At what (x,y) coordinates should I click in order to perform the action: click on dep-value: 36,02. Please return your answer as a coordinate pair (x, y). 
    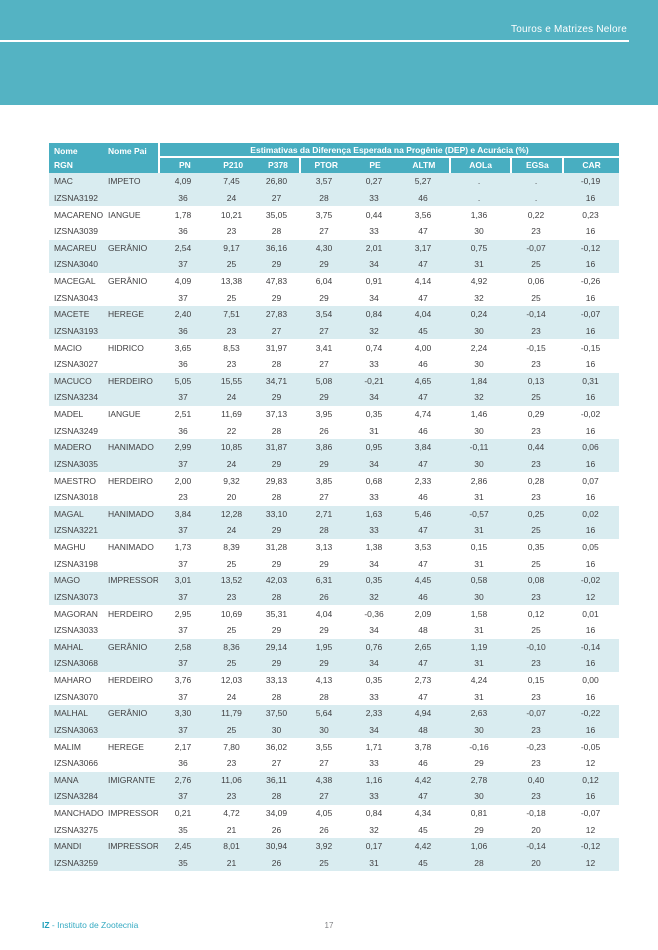
    Looking at the image, I should click on (276, 746).